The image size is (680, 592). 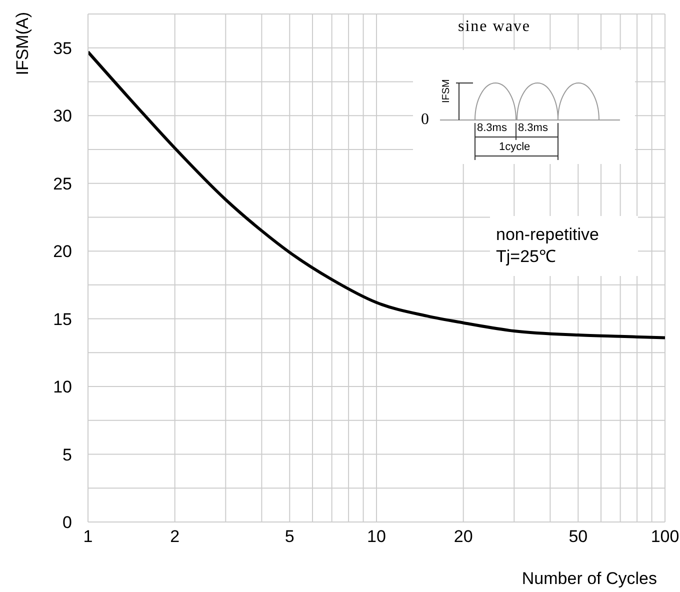 I want to click on y-axis-title: IFSM(A), so click(x=22, y=44).